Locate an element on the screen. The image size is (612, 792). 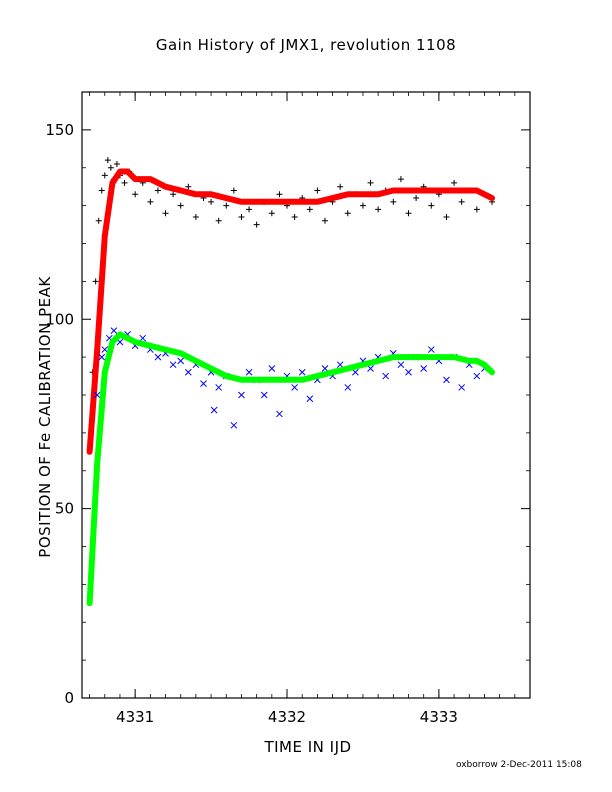
x-tick-label: 4332 is located at coordinates (287, 717).